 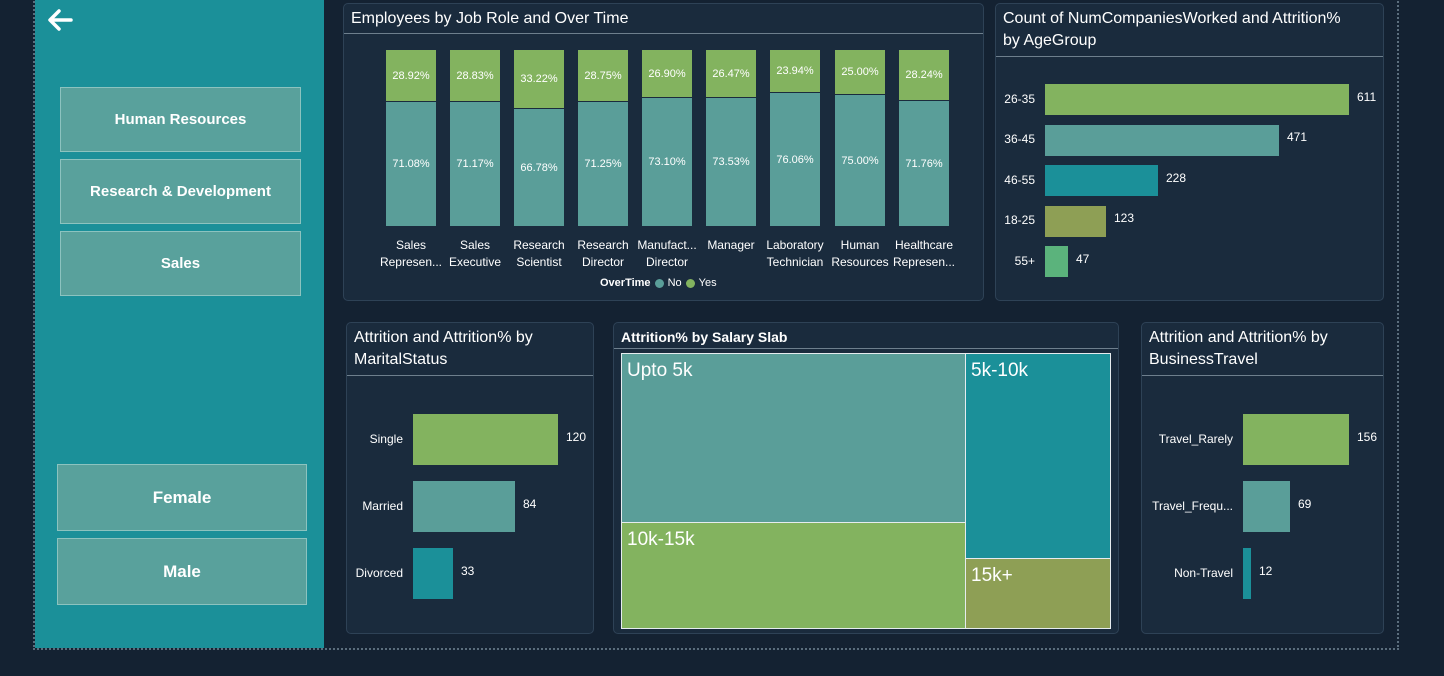 I want to click on legend-yes-marker, so click(x=690, y=283).